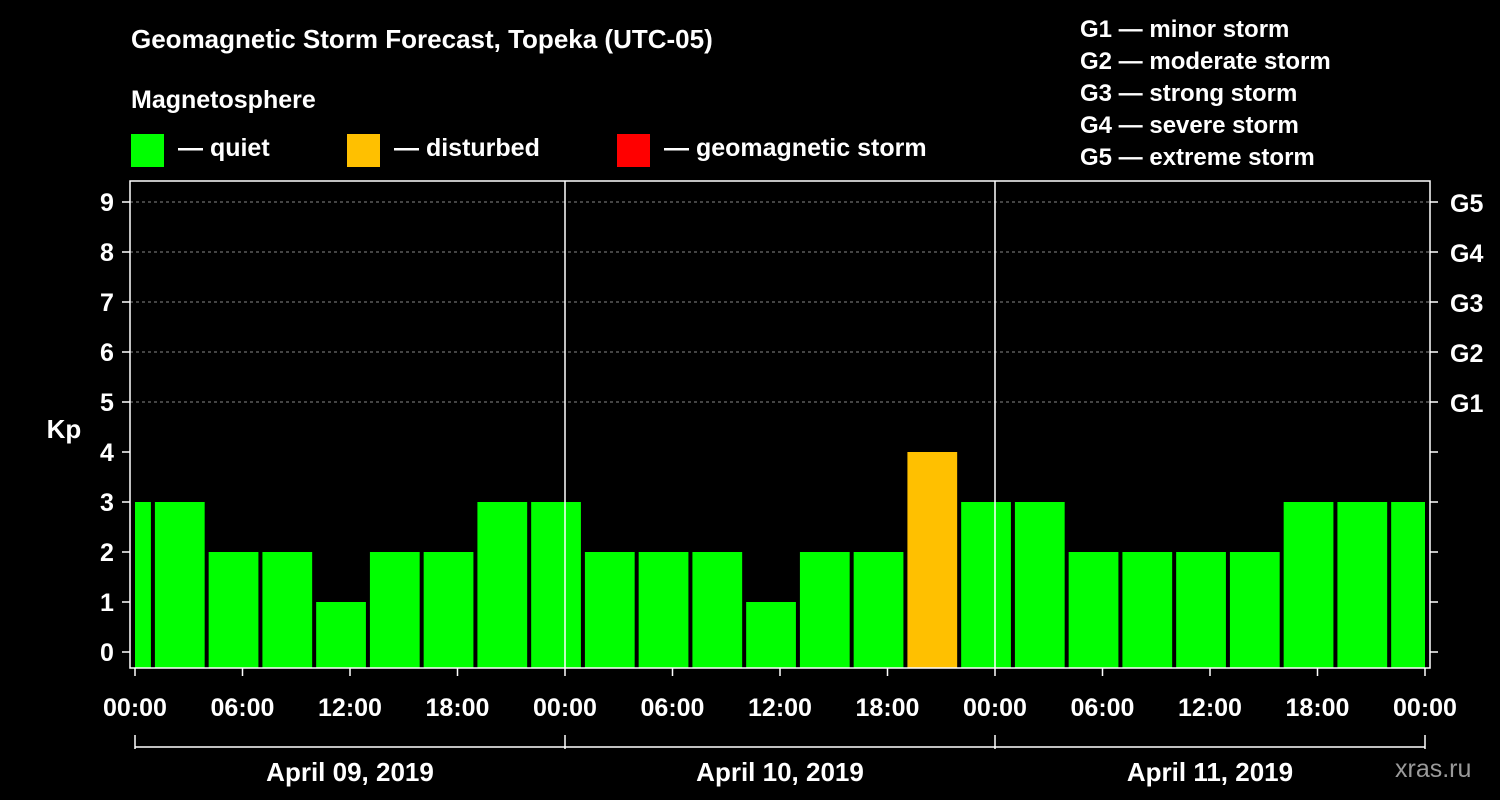  I want to click on day-label-1: April 10, 2019, so click(780, 772).